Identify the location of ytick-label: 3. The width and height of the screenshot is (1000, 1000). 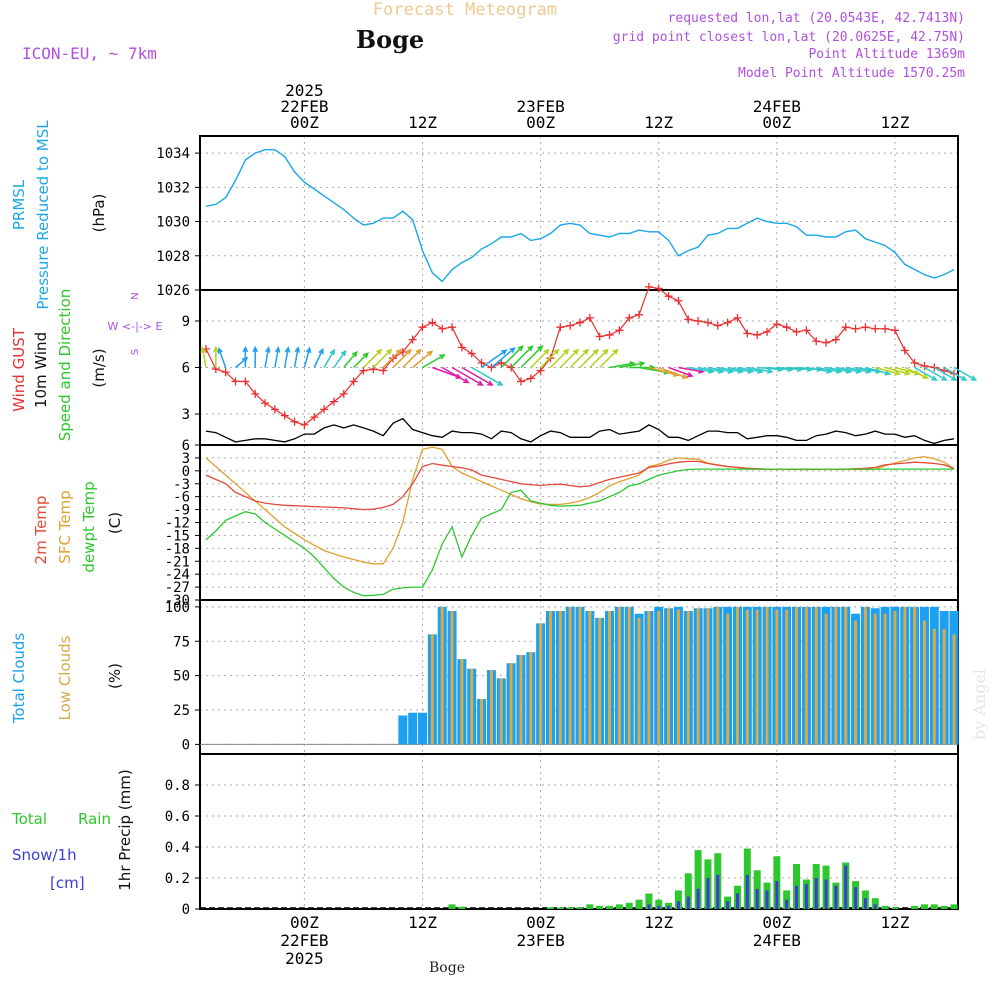
(186, 459).